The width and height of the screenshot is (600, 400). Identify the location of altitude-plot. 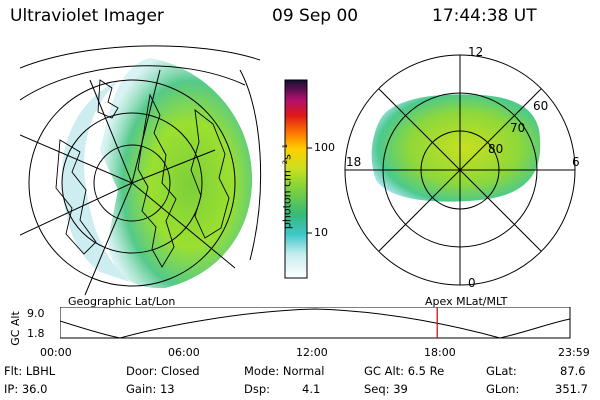
(315, 323).